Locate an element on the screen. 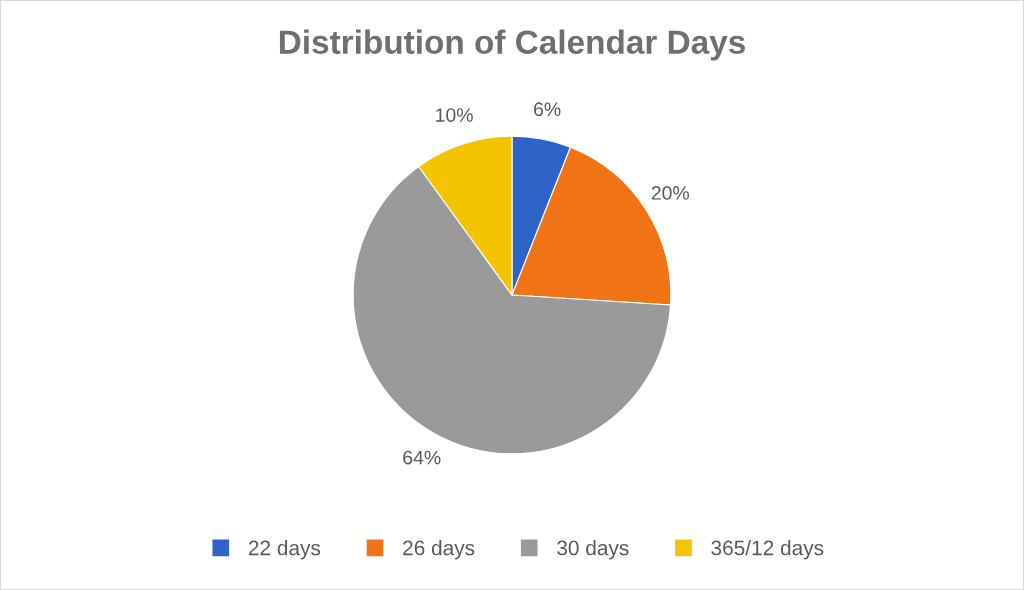 Image resolution: width=1024 pixels, height=590 pixels. data-label: 10% is located at coordinates (454, 115).